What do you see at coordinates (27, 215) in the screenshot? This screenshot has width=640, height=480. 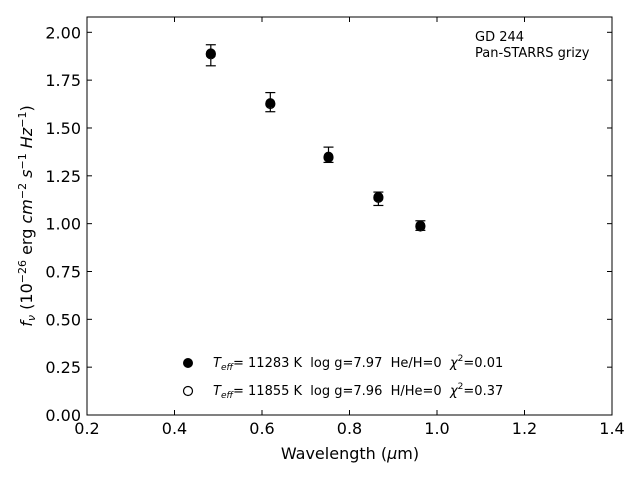 I see `y-axis-title: fν (10−26 erg cm−2 s−1 Hz−1)` at bounding box center [27, 215].